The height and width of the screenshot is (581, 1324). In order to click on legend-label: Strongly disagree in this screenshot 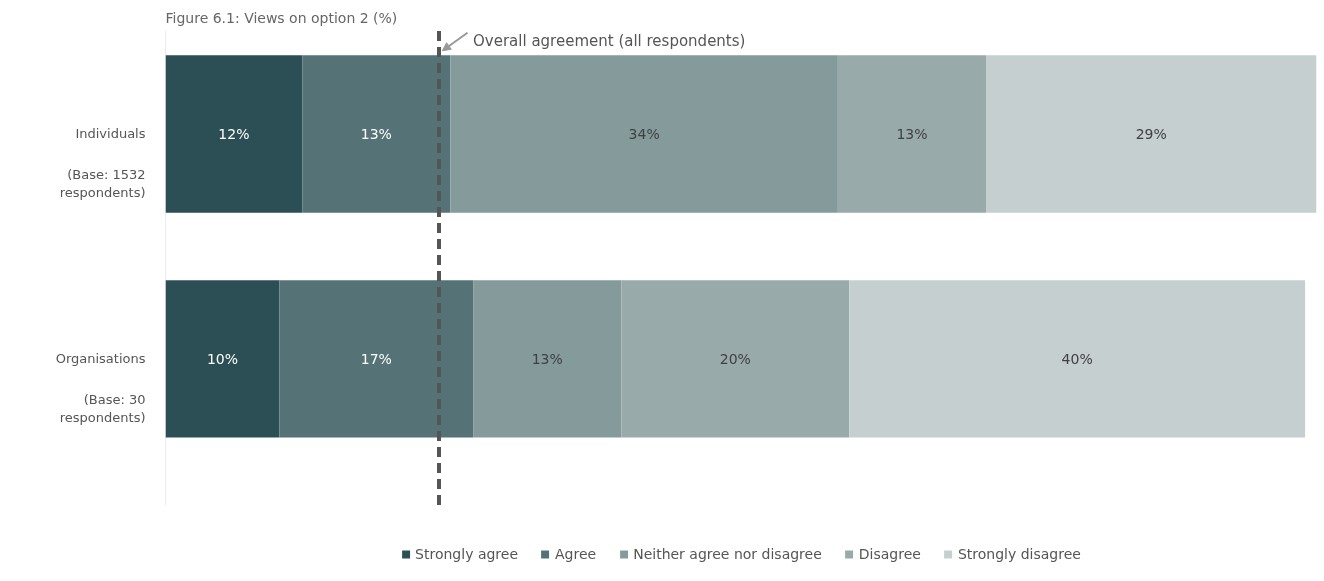, I will do `click(1019, 554)`.